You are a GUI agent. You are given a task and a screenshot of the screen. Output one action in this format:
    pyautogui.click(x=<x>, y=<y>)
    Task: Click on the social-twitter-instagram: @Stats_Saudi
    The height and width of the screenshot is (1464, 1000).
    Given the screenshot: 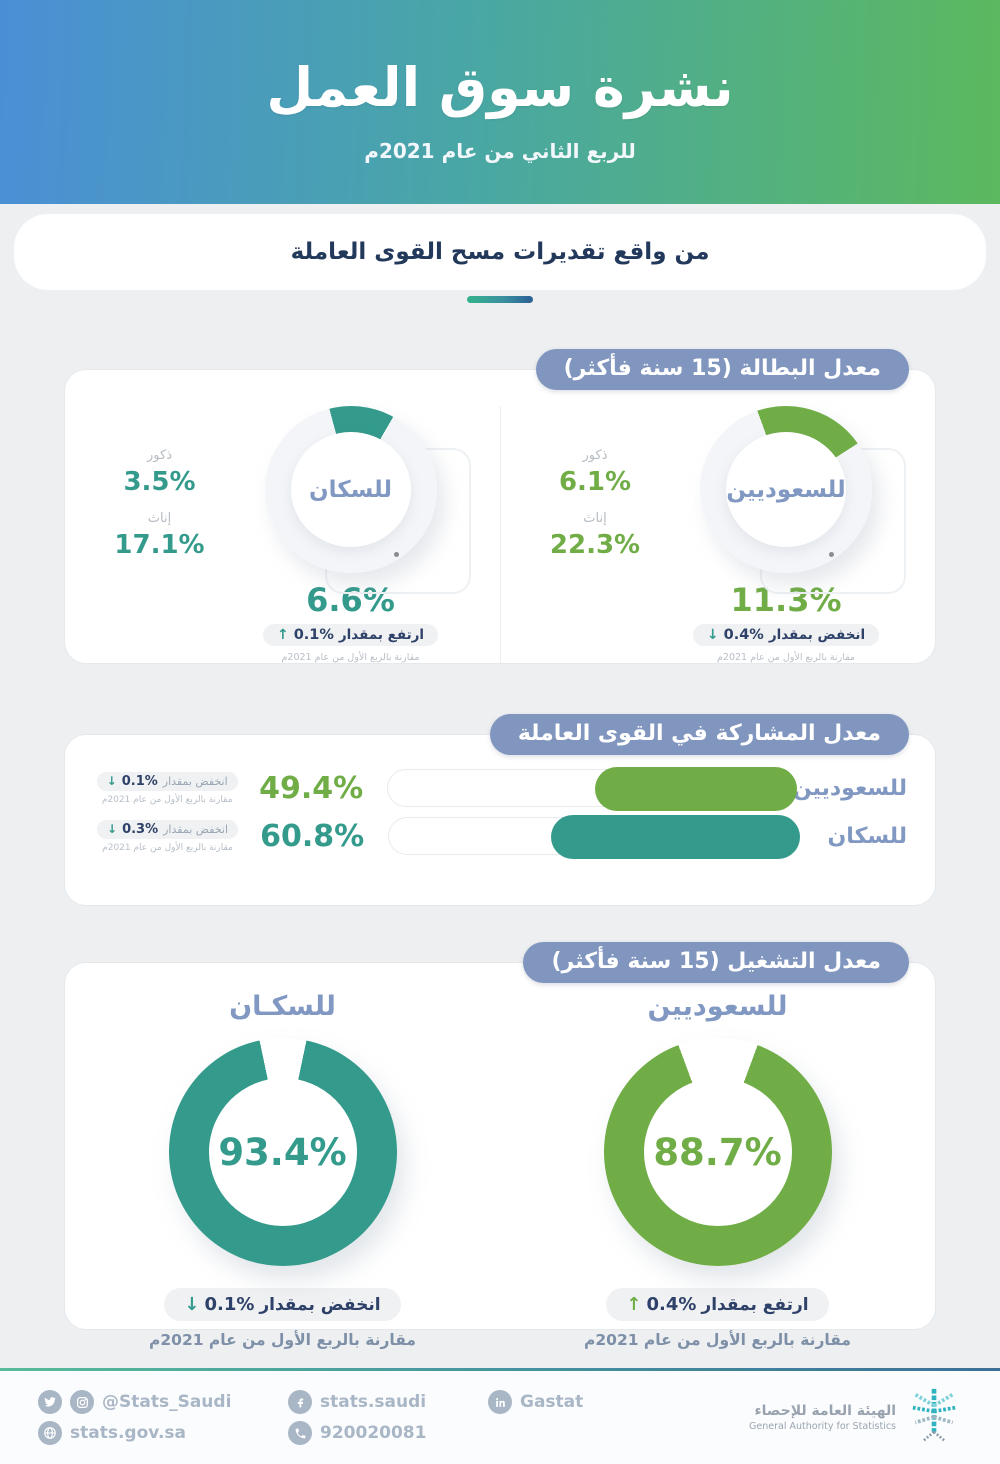 What is the action you would take?
    pyautogui.click(x=163, y=1402)
    